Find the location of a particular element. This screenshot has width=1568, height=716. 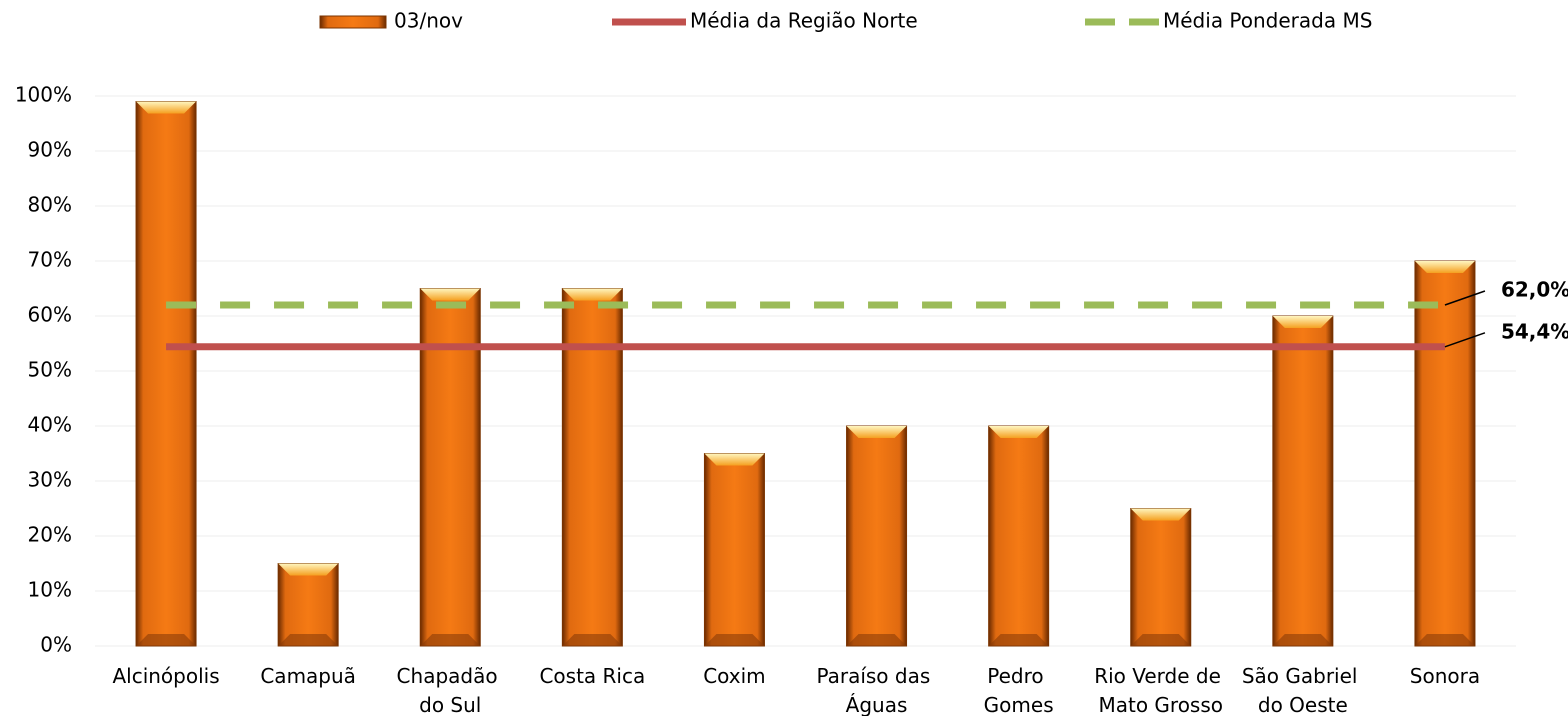

legend-swatch is located at coordinates (353, 22).